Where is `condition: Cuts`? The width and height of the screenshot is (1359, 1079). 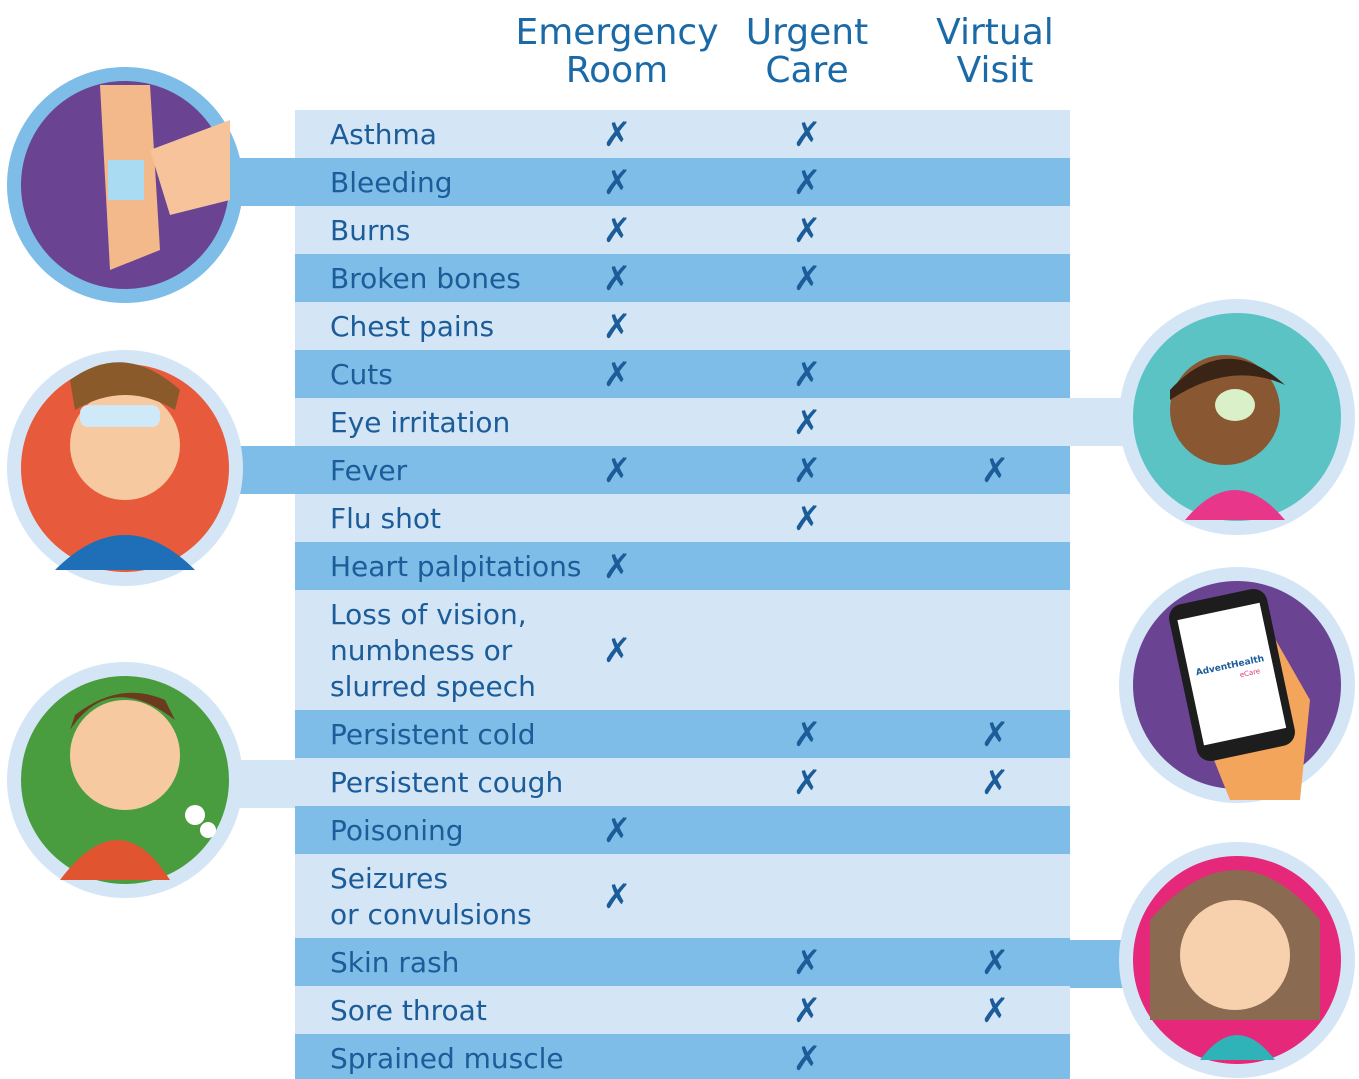 condition: Cuts is located at coordinates (361, 374).